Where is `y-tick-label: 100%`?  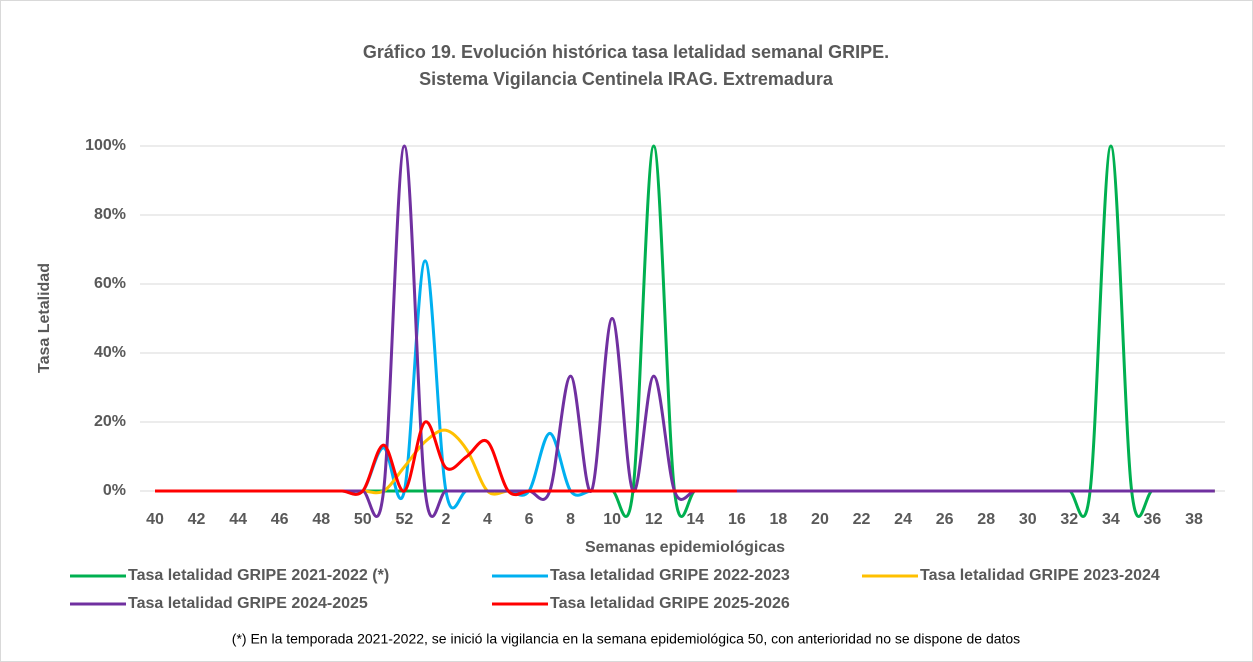
y-tick-label: 100% is located at coordinates (105, 145).